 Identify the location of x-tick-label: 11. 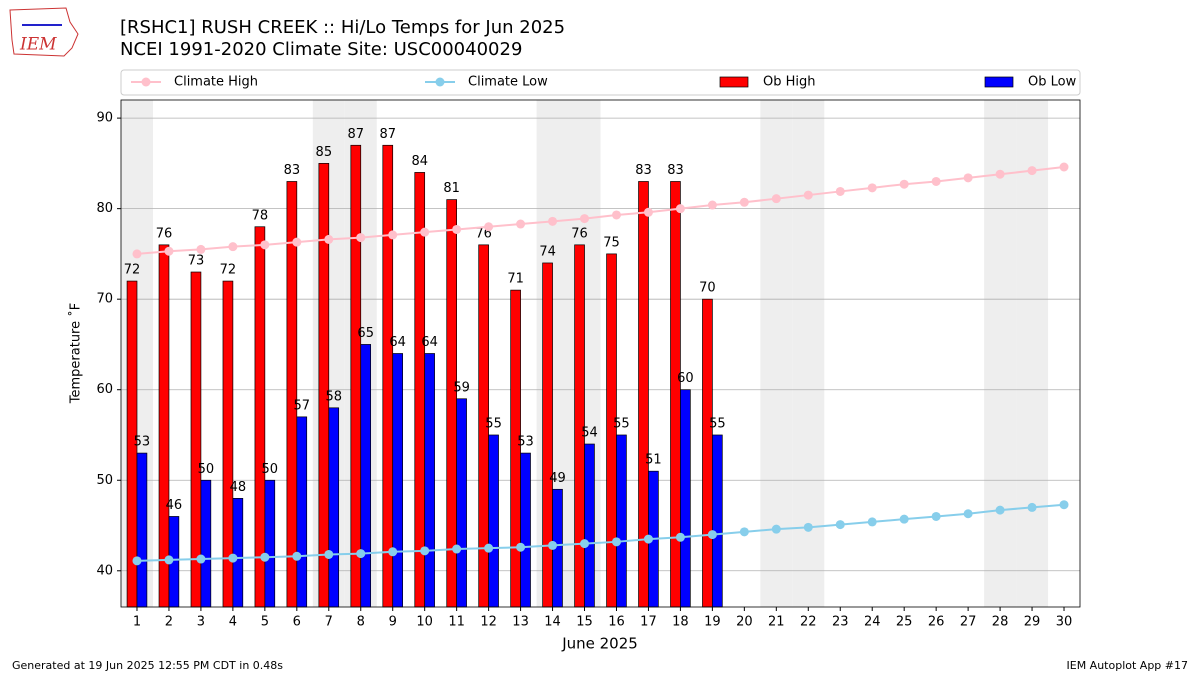
(456, 622).